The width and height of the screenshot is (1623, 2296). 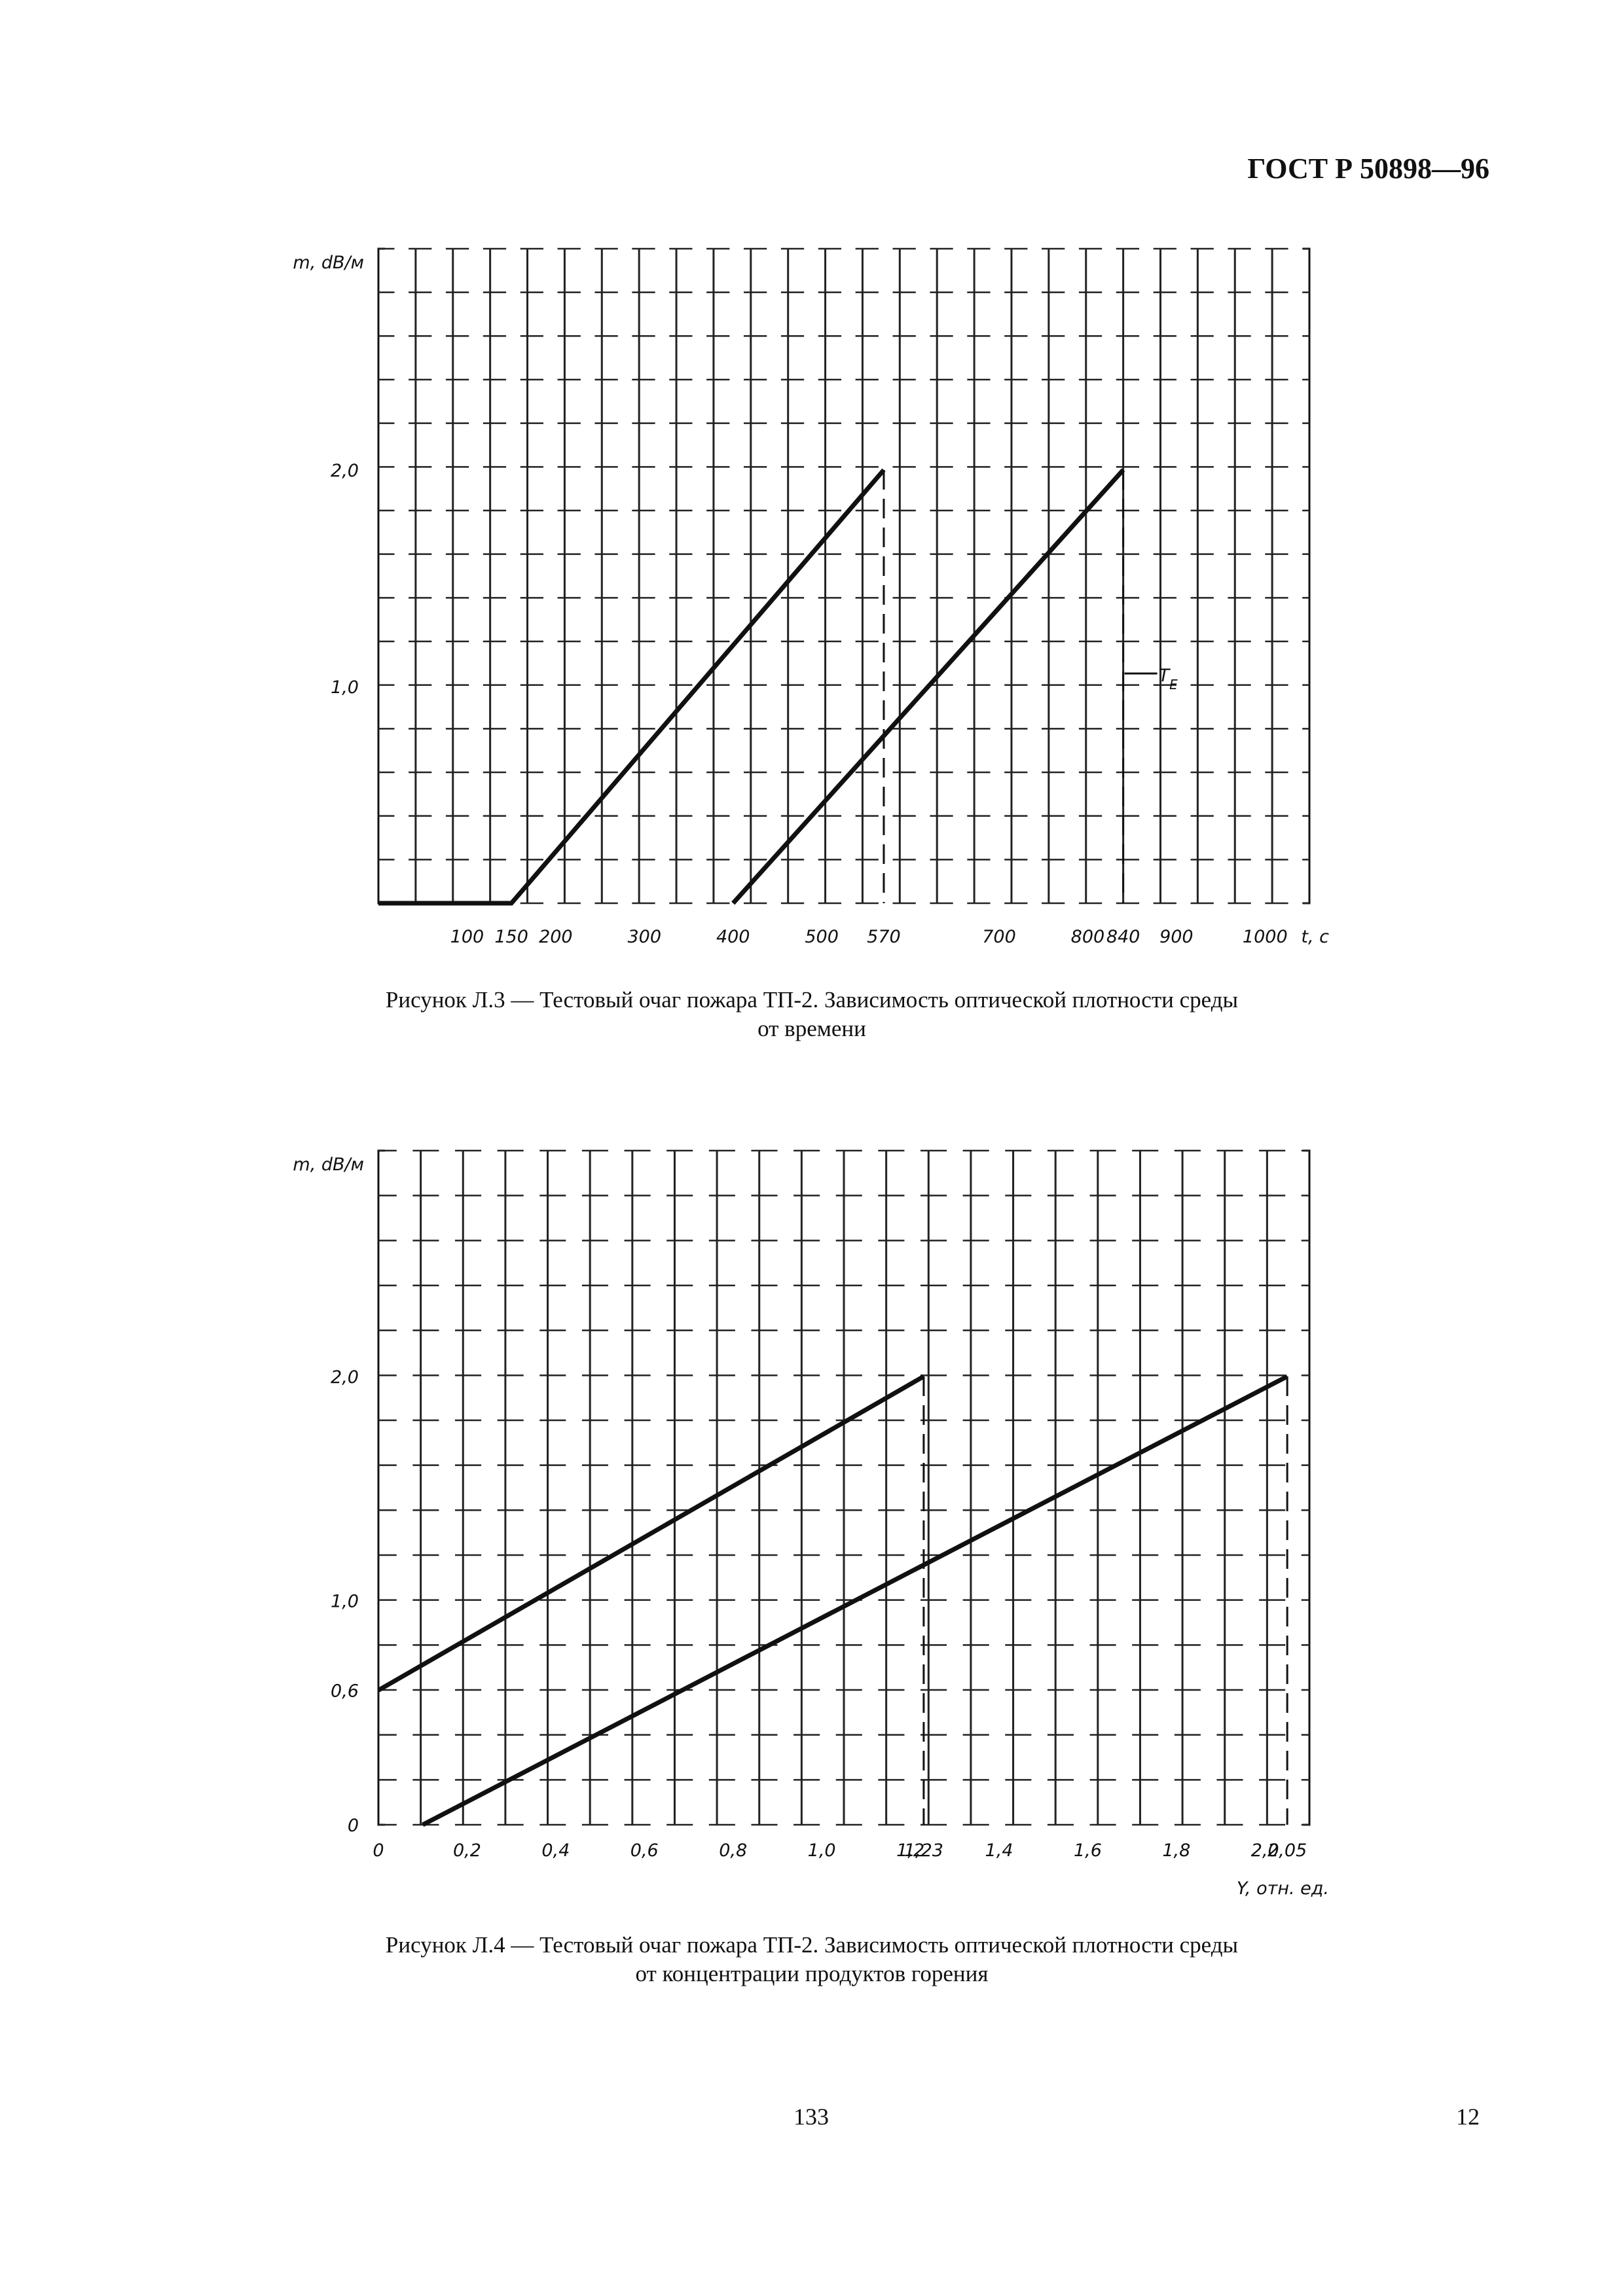 I want to click on x-tick-label: 500, so click(x=822, y=937).